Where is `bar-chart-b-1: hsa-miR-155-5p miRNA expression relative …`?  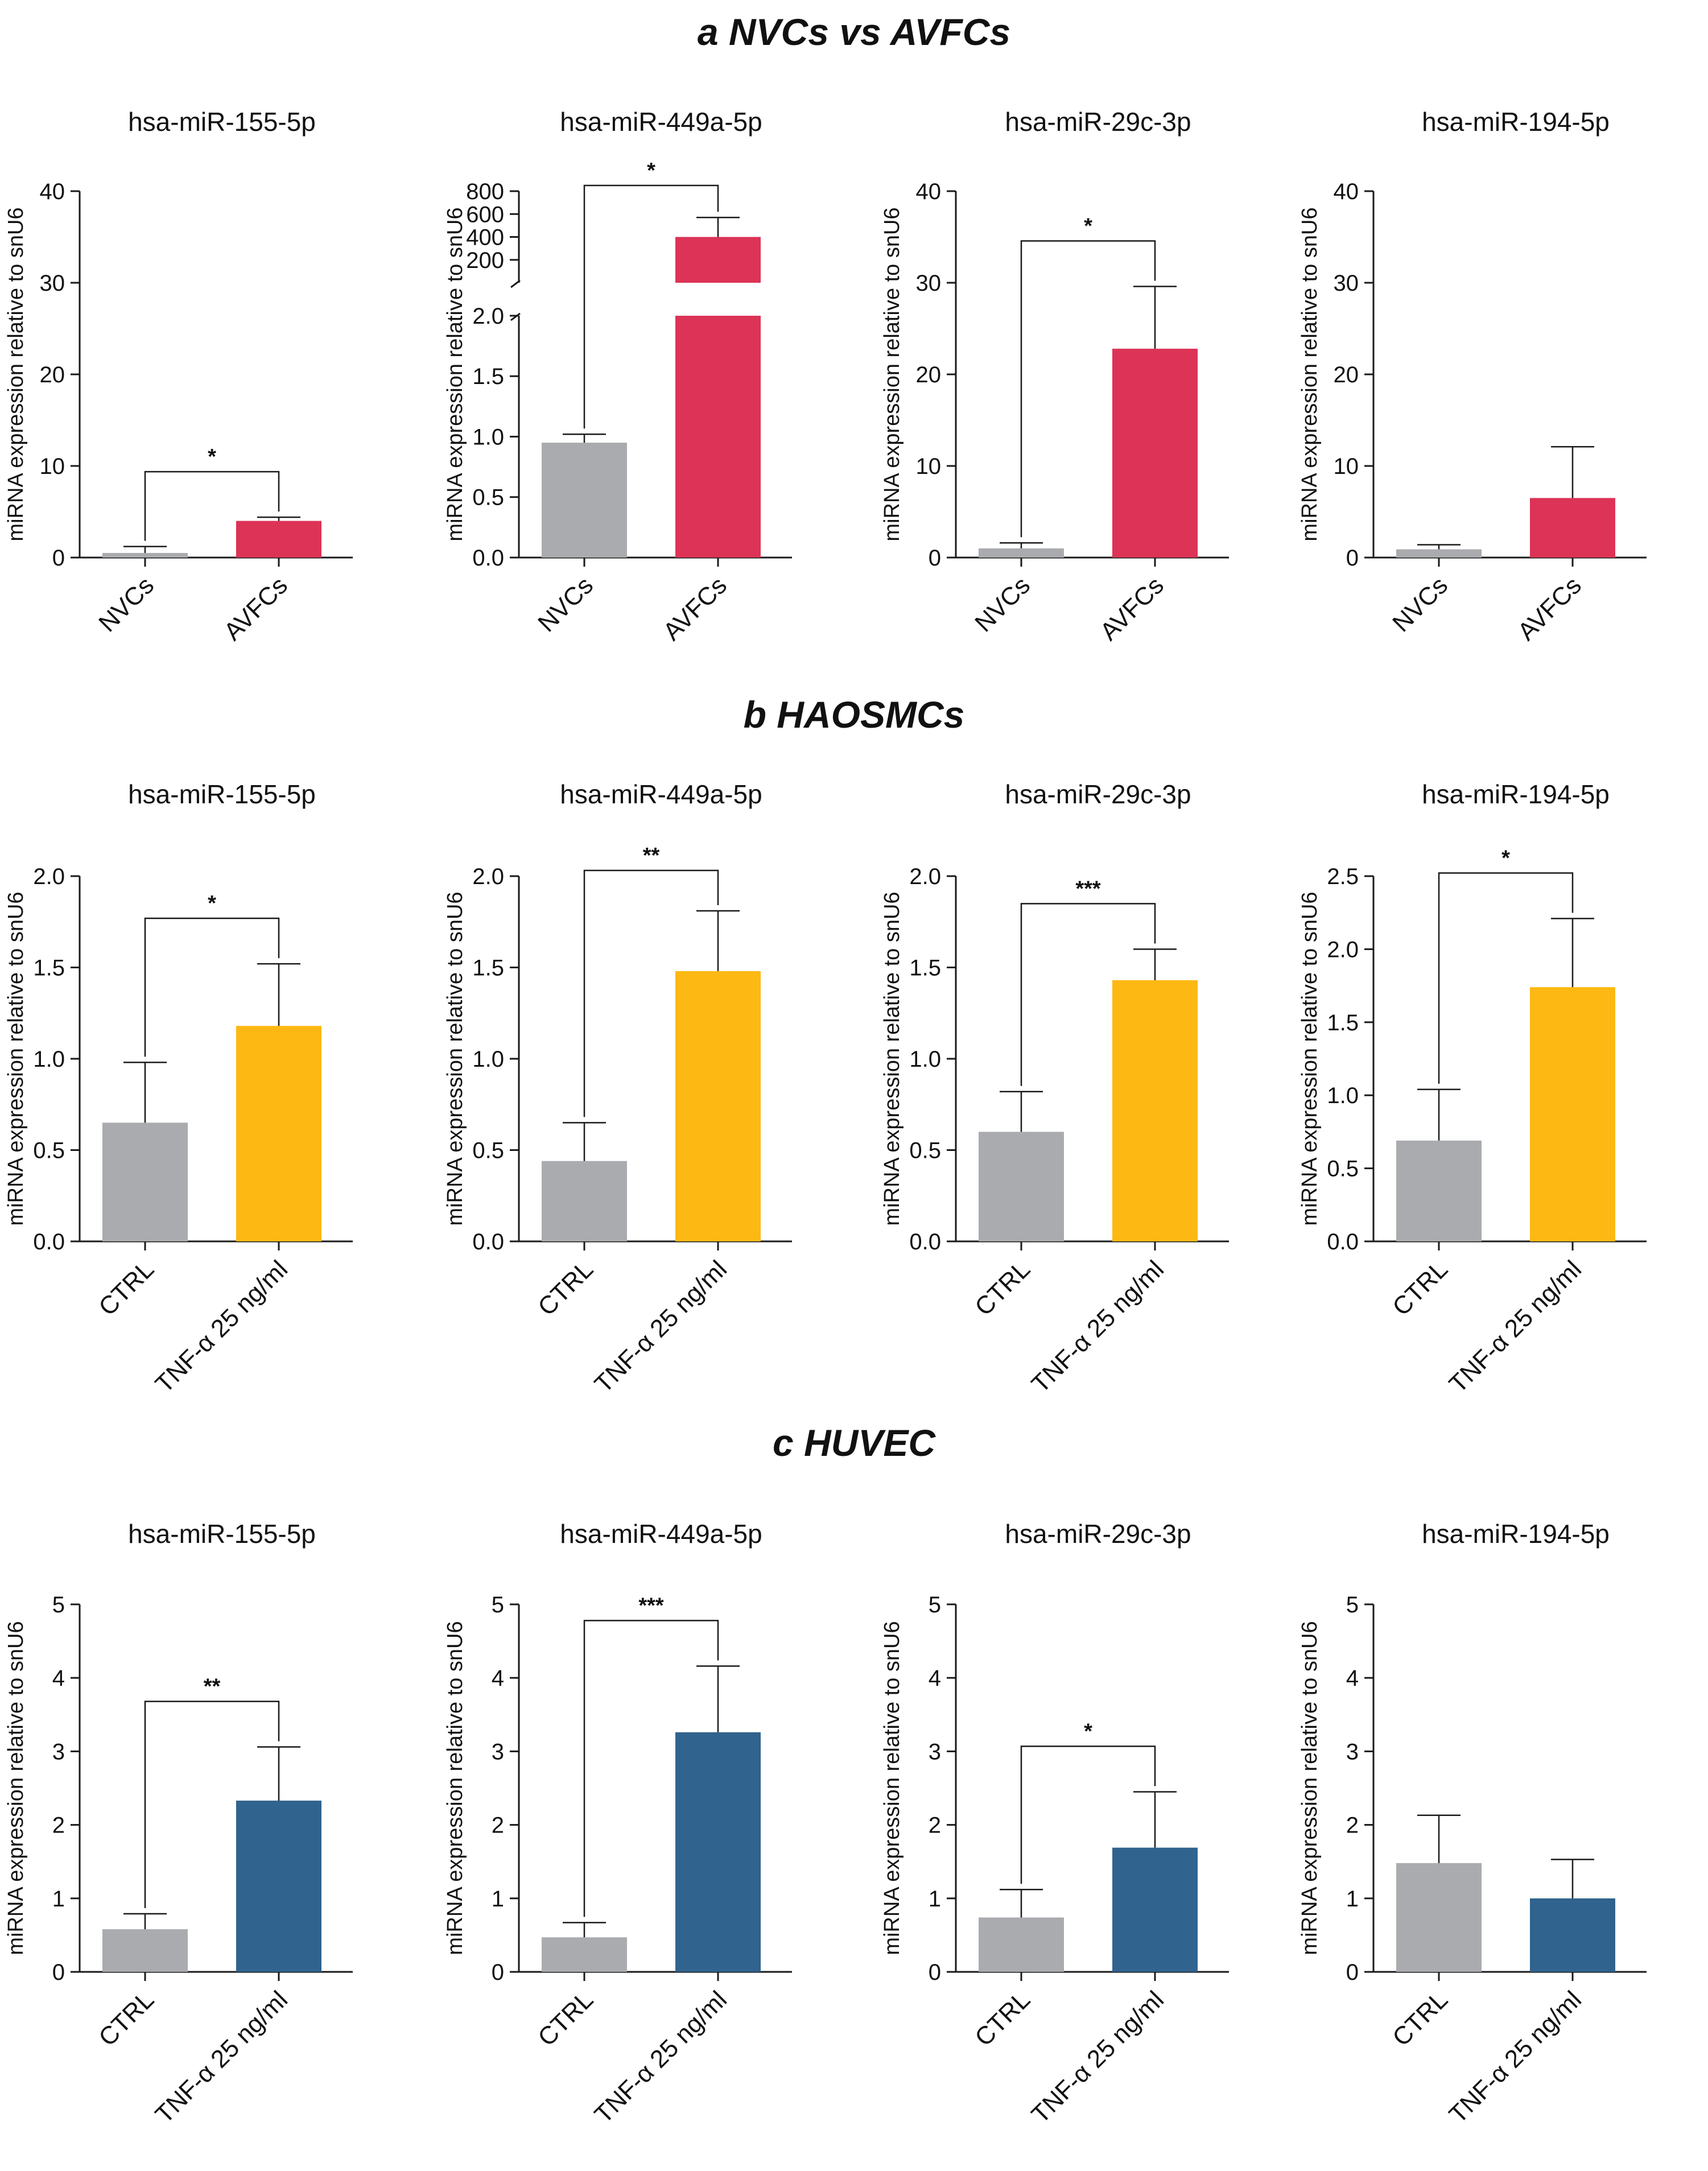
bar-chart-b-1: hsa-miR-155-5p miRNA expression relative … is located at coordinates (178, 1088).